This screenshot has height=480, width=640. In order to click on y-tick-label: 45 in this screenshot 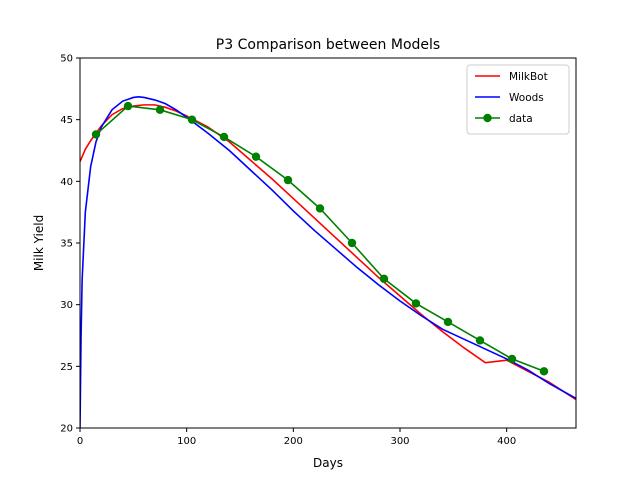, I will do `click(66, 120)`.